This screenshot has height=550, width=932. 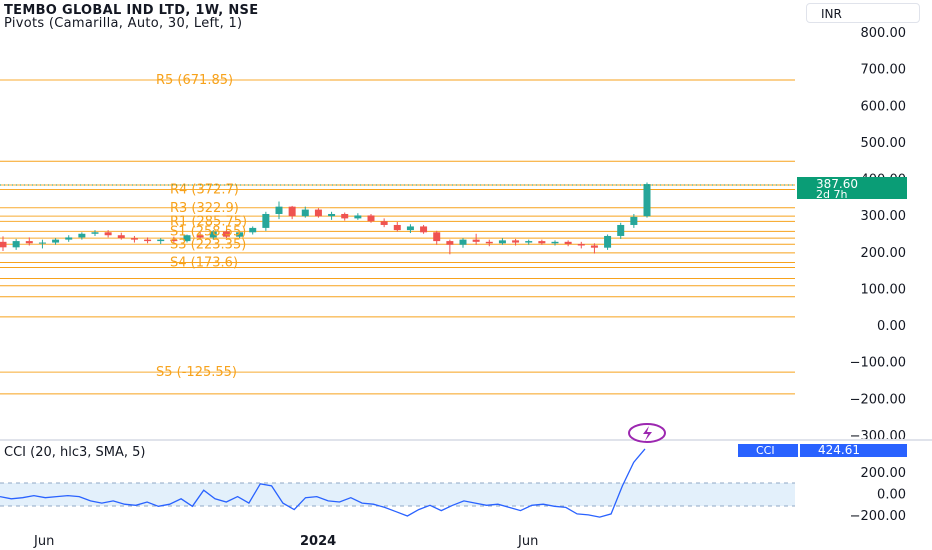 I want to click on cci-axis-label: −200.00, so click(x=878, y=516).